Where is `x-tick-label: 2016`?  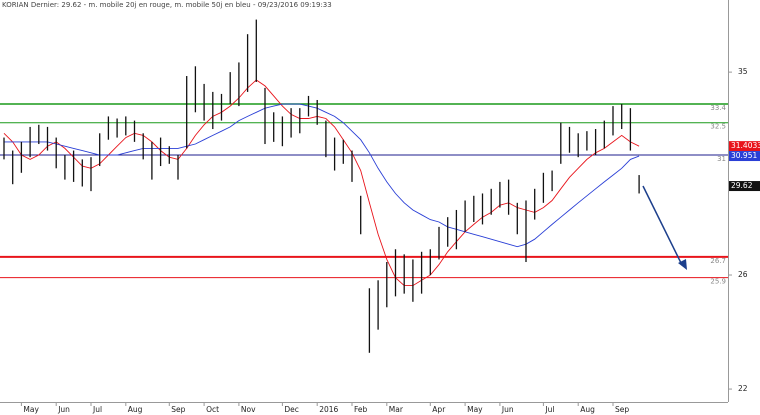 x-tick-label: 2016 is located at coordinates (328, 409).